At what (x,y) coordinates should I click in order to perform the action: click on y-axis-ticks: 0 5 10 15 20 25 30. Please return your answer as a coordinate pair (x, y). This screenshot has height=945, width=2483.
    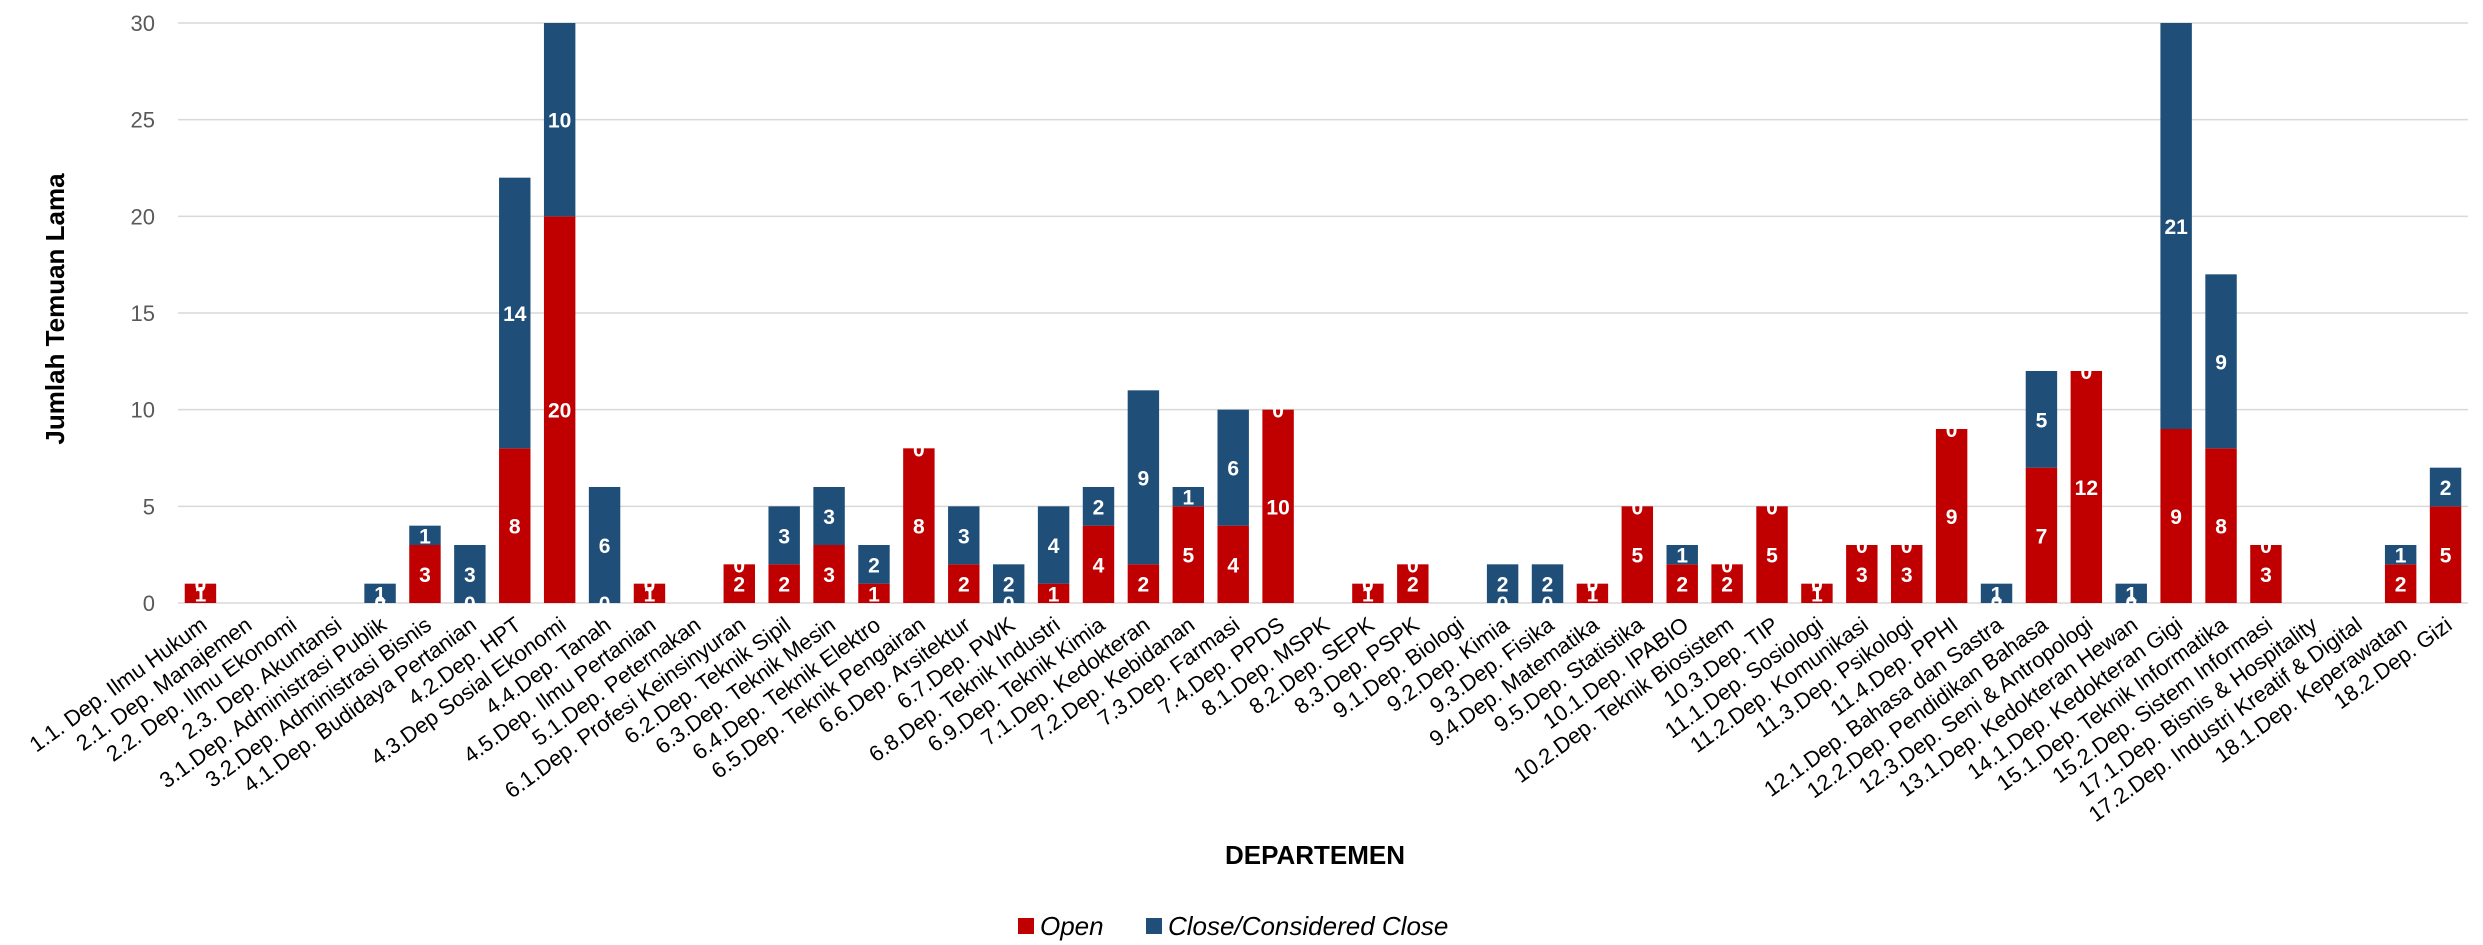
    Looking at the image, I should click on (143, 313).